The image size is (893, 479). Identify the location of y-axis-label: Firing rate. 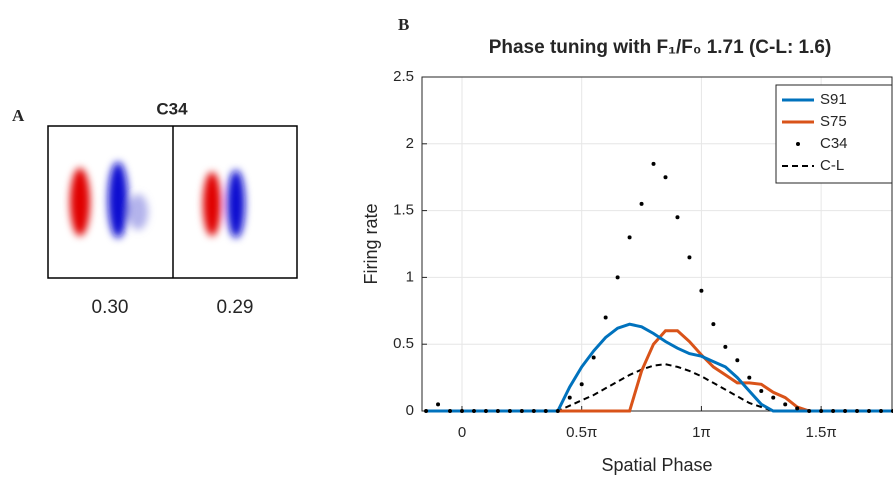
(371, 243).